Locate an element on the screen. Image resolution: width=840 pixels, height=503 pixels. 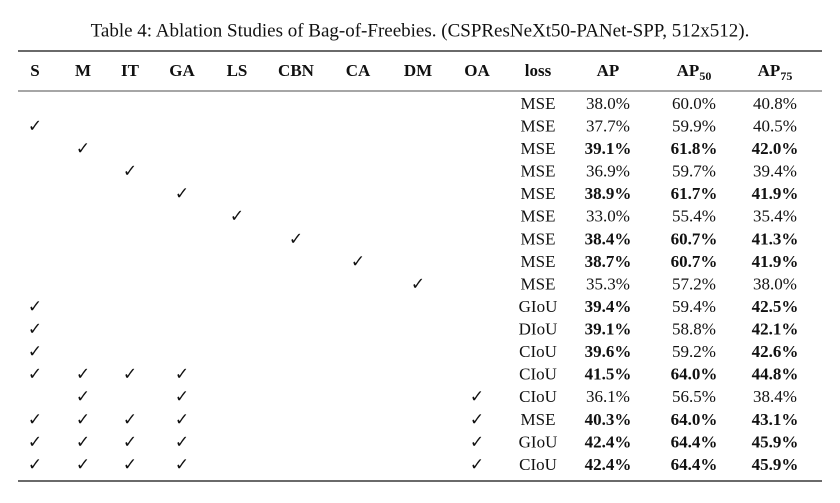
metric-cell: 61.7% is located at coordinates (694, 193).